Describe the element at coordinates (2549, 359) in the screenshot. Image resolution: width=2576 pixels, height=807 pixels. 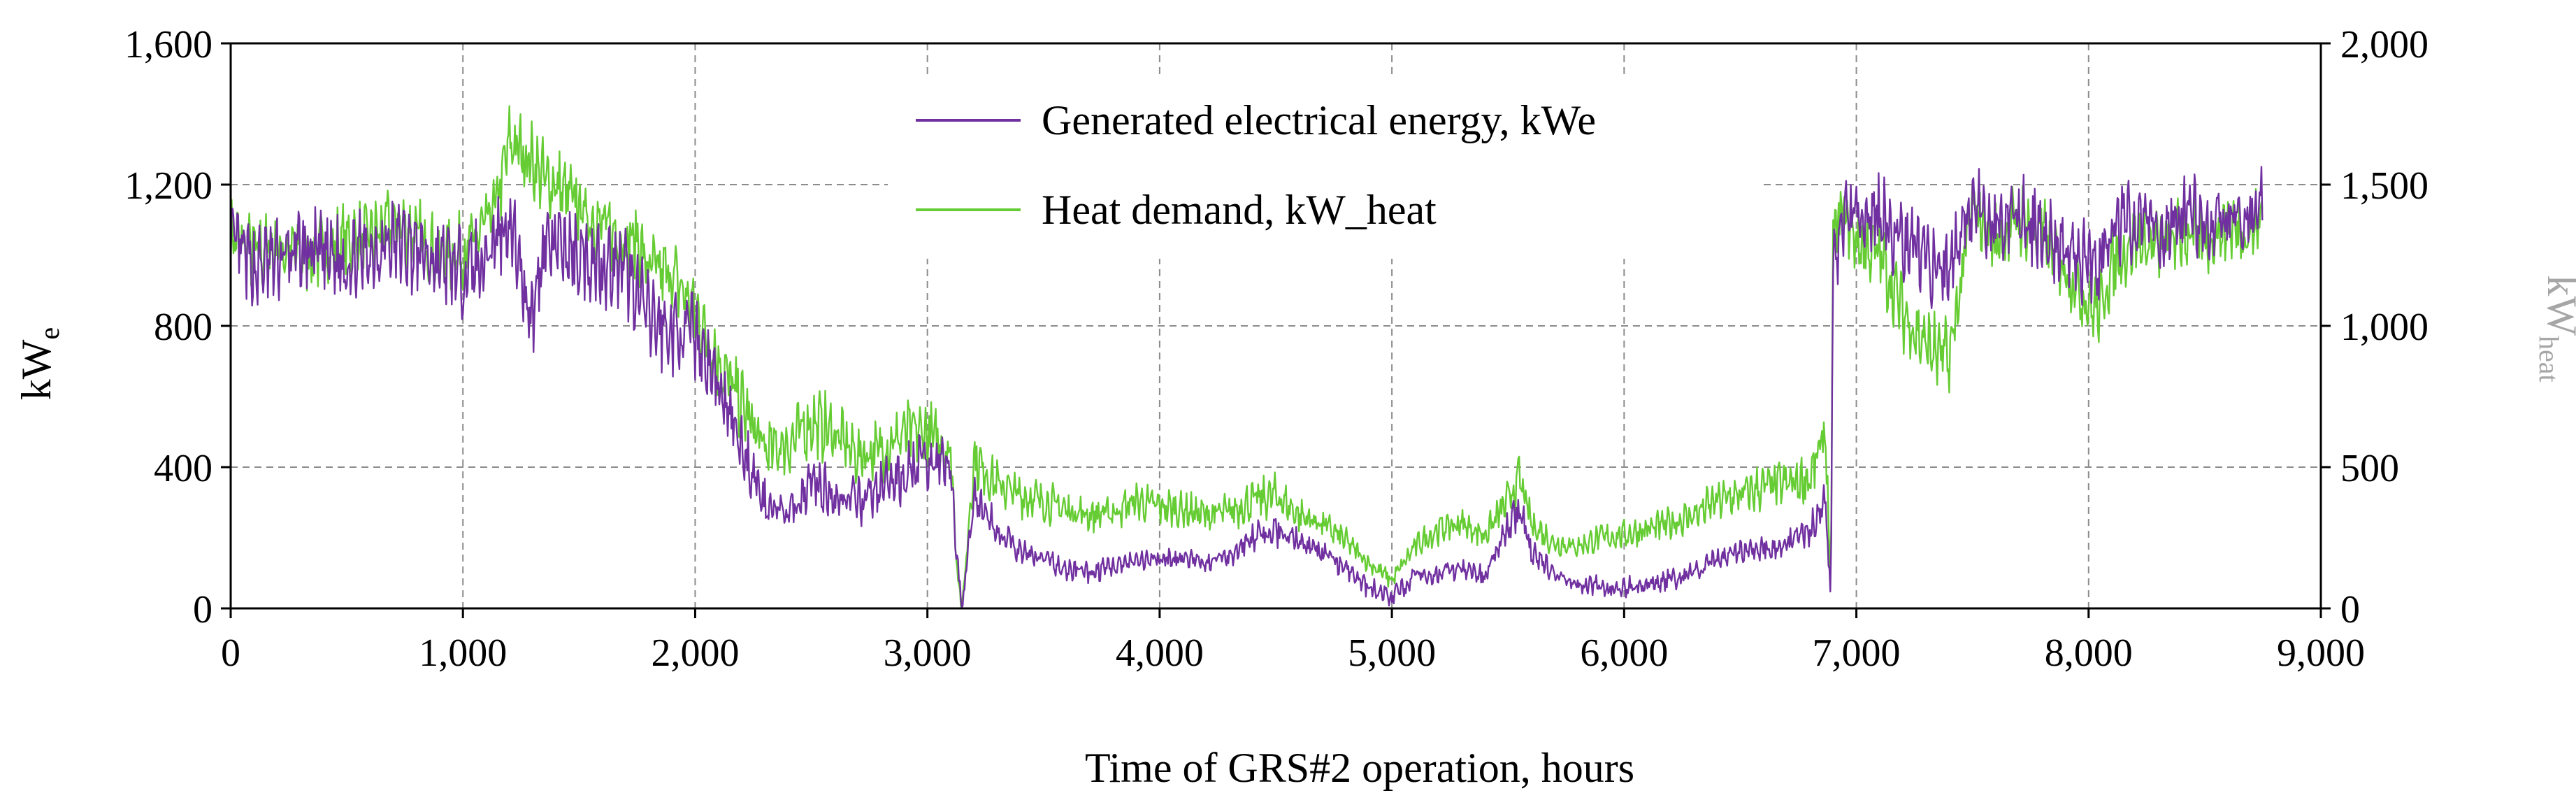
I see `y-axis-title-right-sub: heat` at that location.